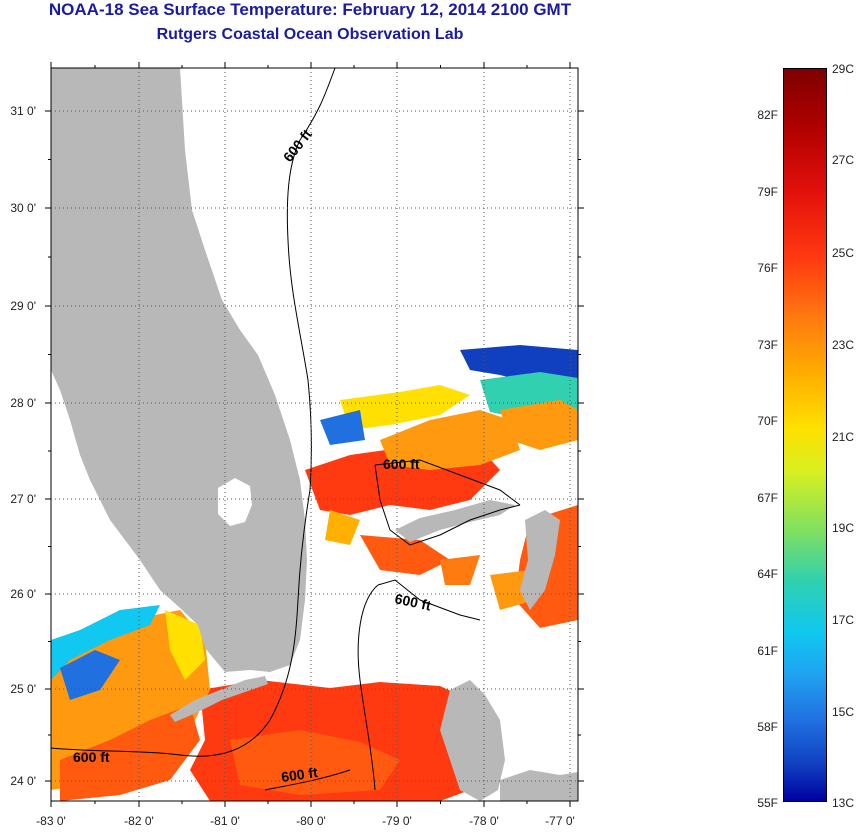 The height and width of the screenshot is (832, 865). What do you see at coordinates (843, 528) in the screenshot?
I see `colorbar-celsius-label: 19C` at bounding box center [843, 528].